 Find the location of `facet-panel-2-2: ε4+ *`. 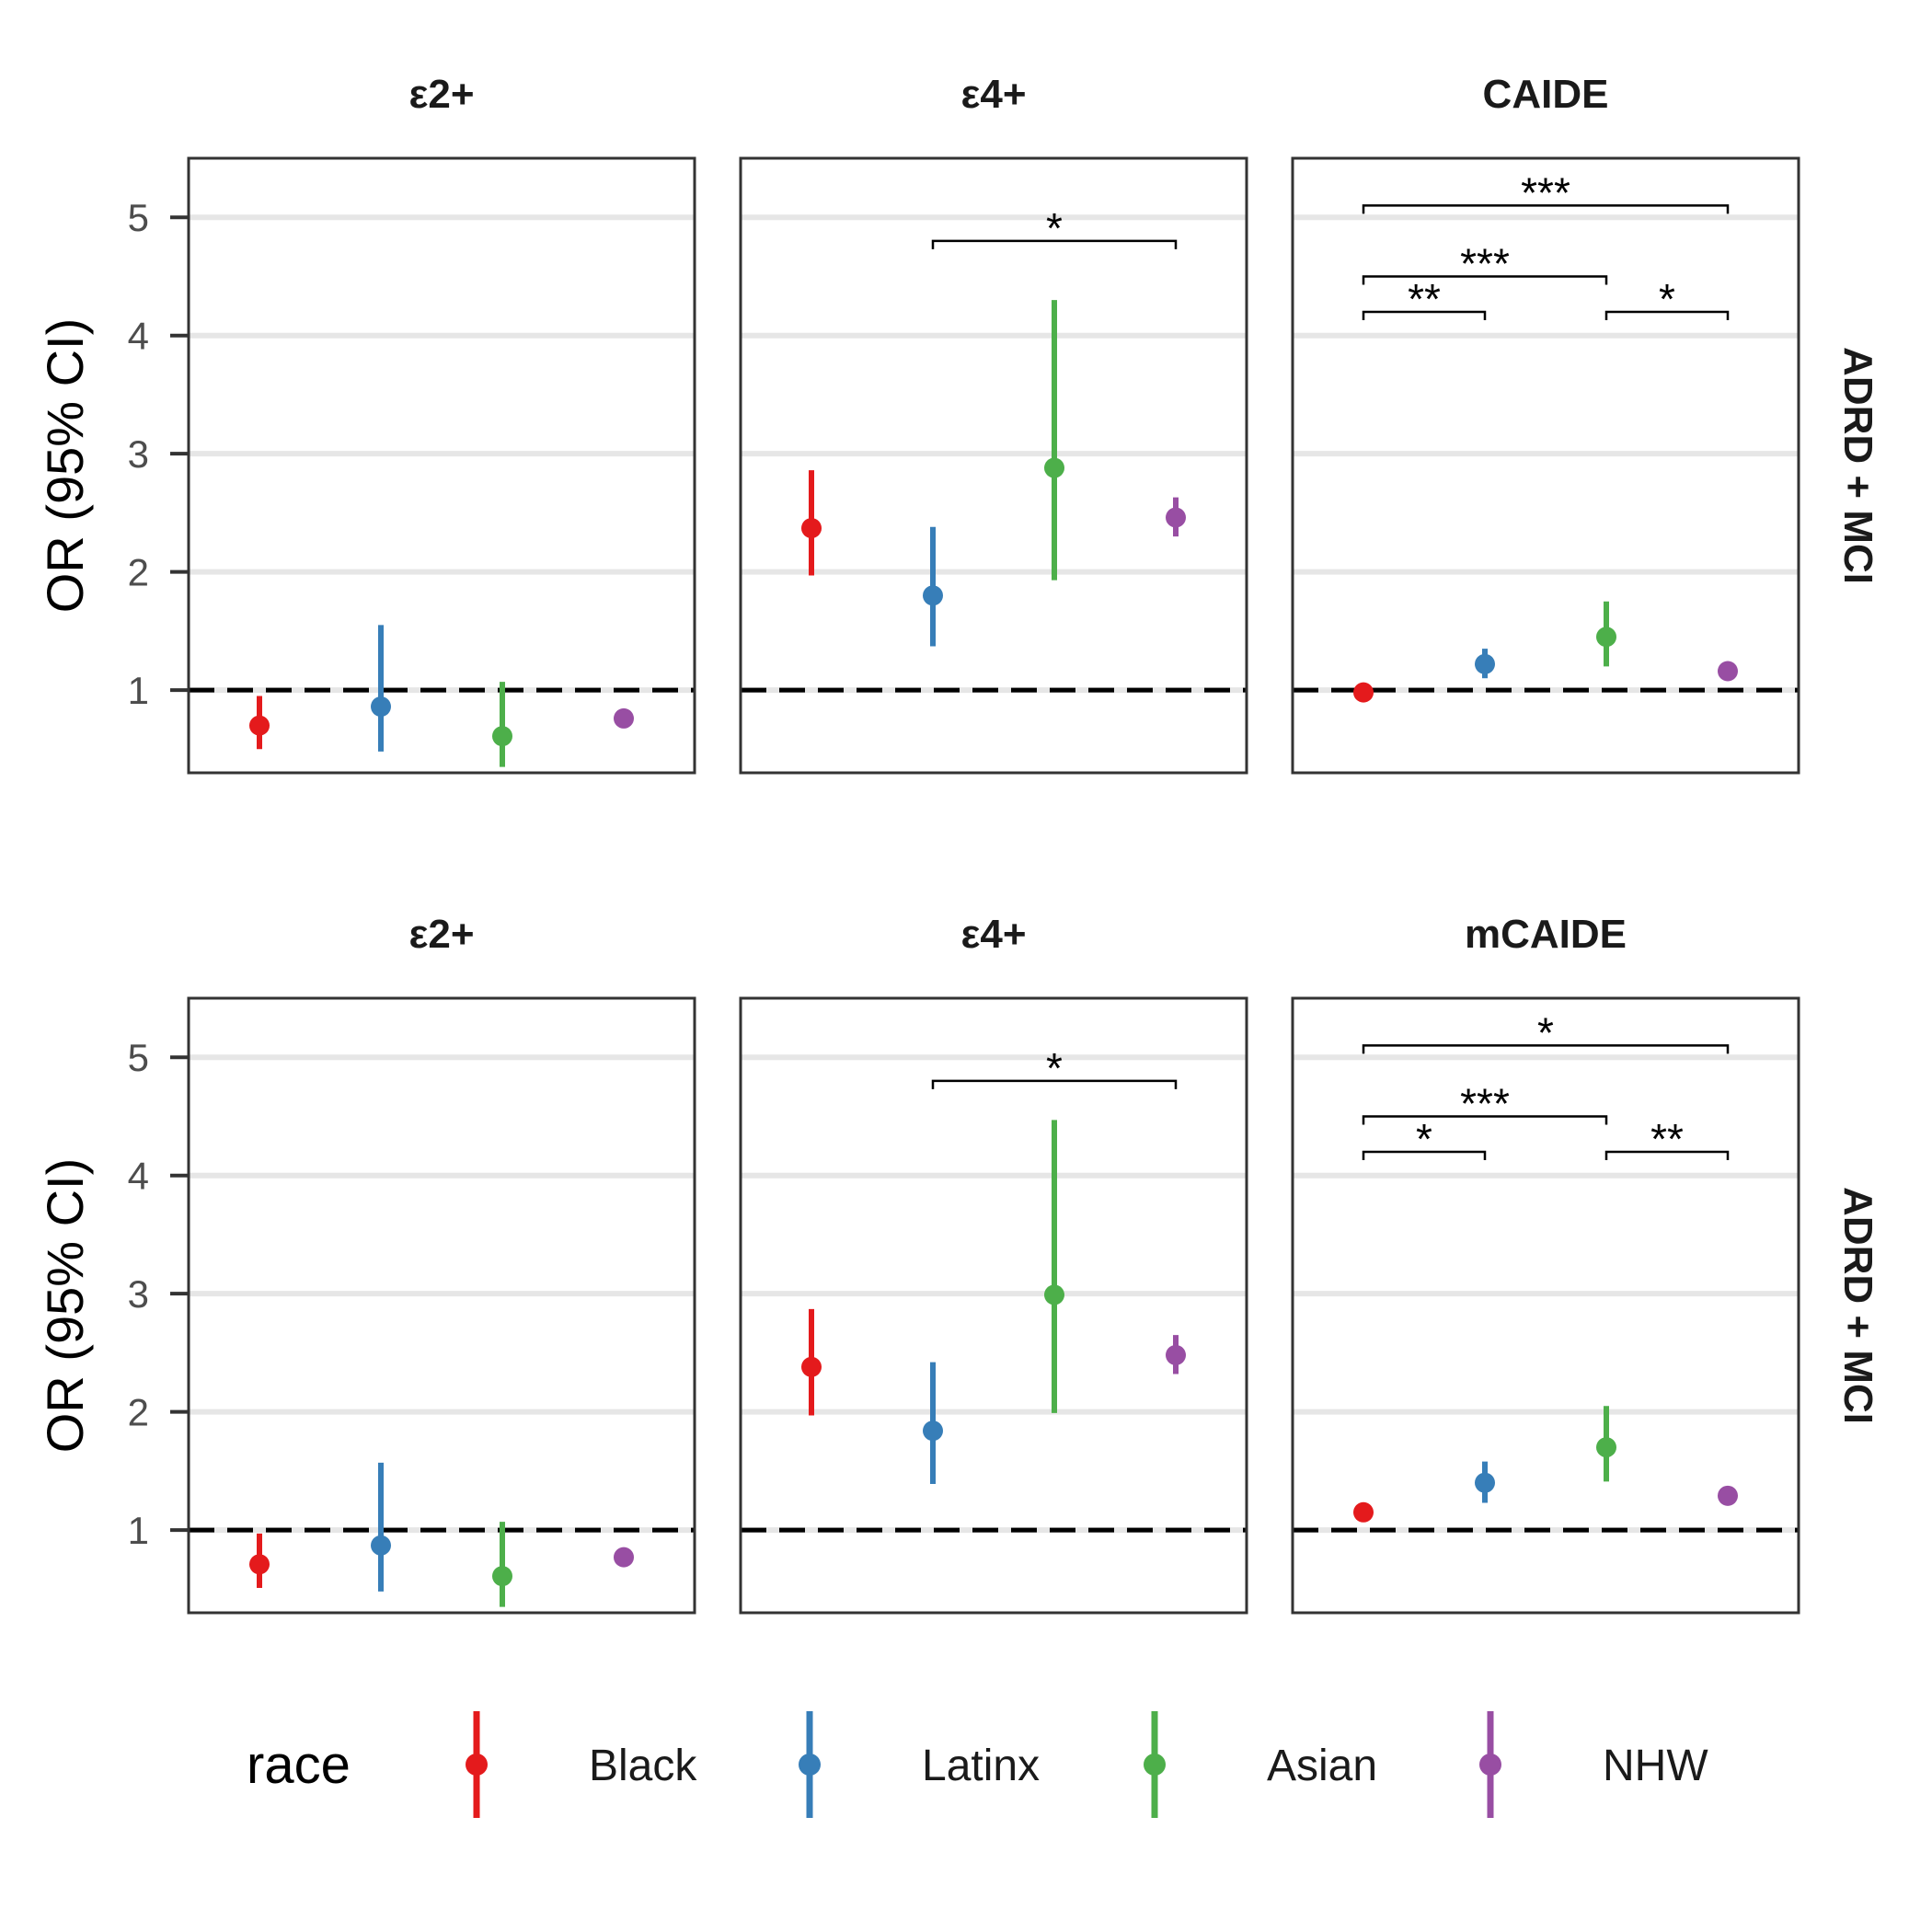

facet-panel-2-2: ε4+ * is located at coordinates (993, 1263).